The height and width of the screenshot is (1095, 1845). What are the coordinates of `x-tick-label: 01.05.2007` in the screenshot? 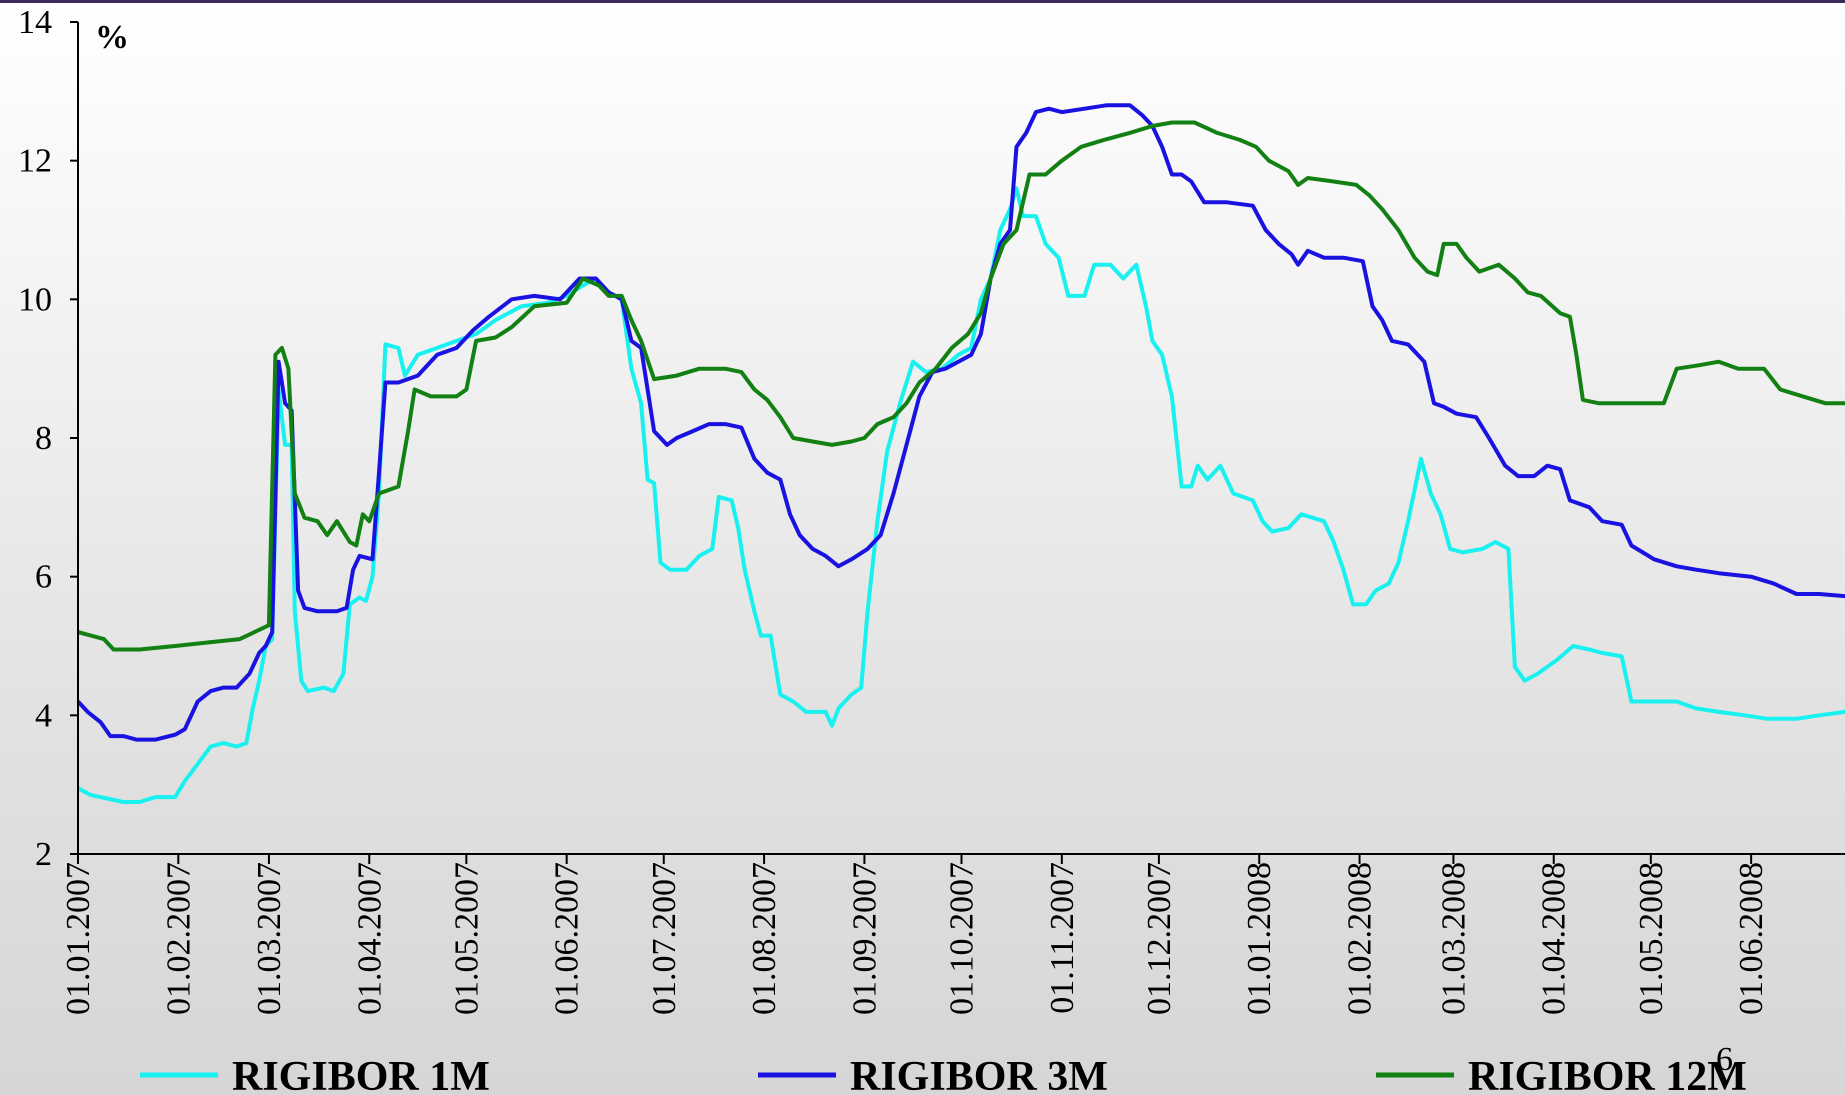 It's located at (466, 938).